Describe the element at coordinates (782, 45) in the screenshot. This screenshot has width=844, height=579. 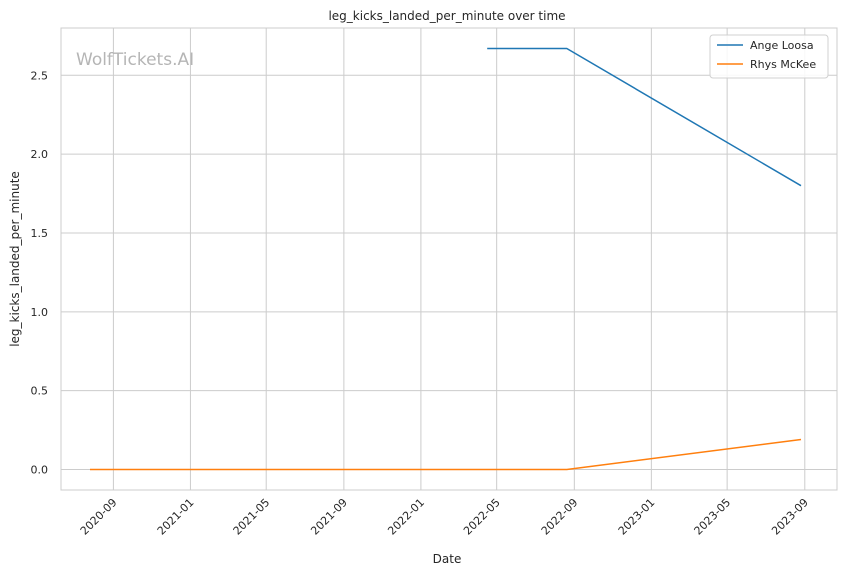
I see `legend-label: Ange Loosa` at that location.